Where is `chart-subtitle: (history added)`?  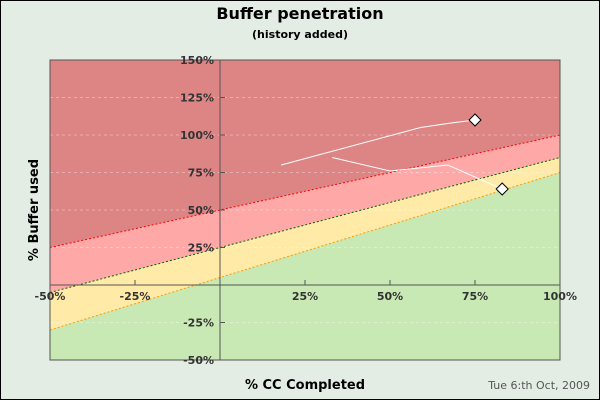 chart-subtitle: (history added) is located at coordinates (300, 34).